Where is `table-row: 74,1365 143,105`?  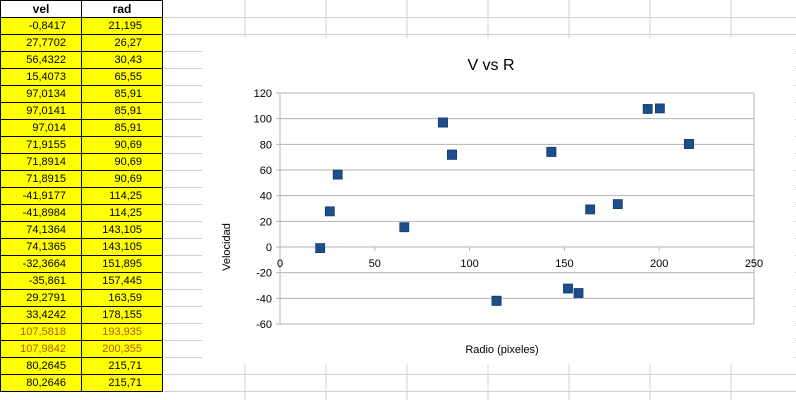 table-row: 74,1365 143,105 is located at coordinates (81, 247).